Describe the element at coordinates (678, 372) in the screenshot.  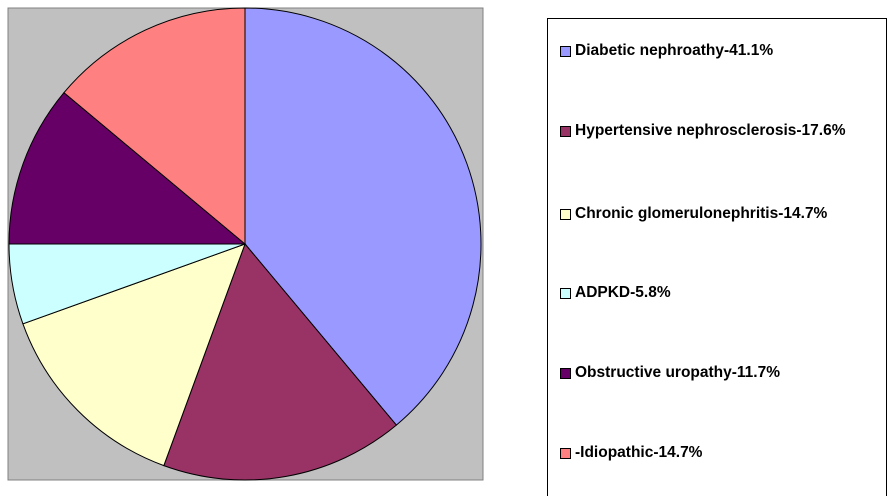
I see `legend-label: Obstructive uropathy-11.7%` at that location.